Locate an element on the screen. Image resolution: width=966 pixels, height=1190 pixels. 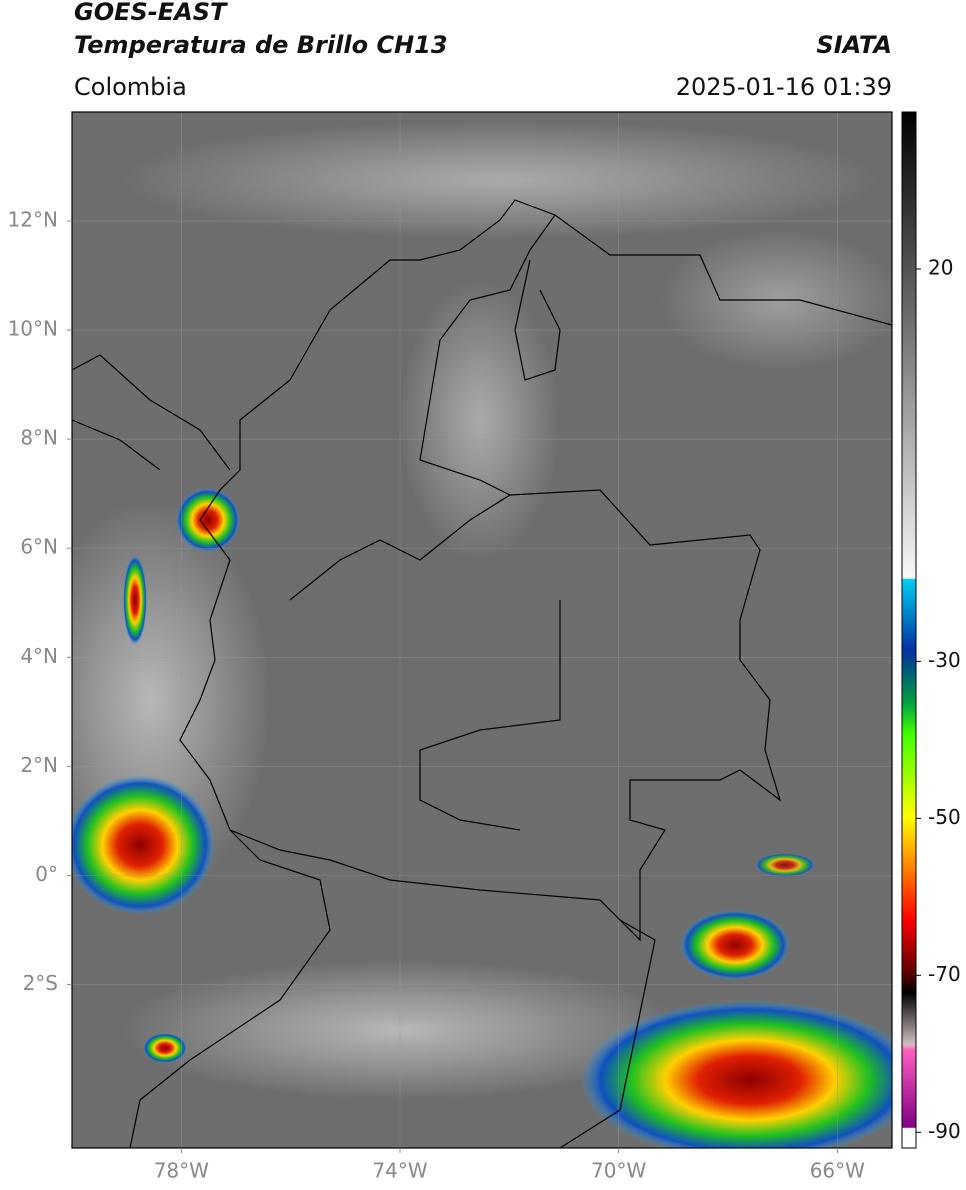
y-tick-label: 8°N is located at coordinates (39, 438).